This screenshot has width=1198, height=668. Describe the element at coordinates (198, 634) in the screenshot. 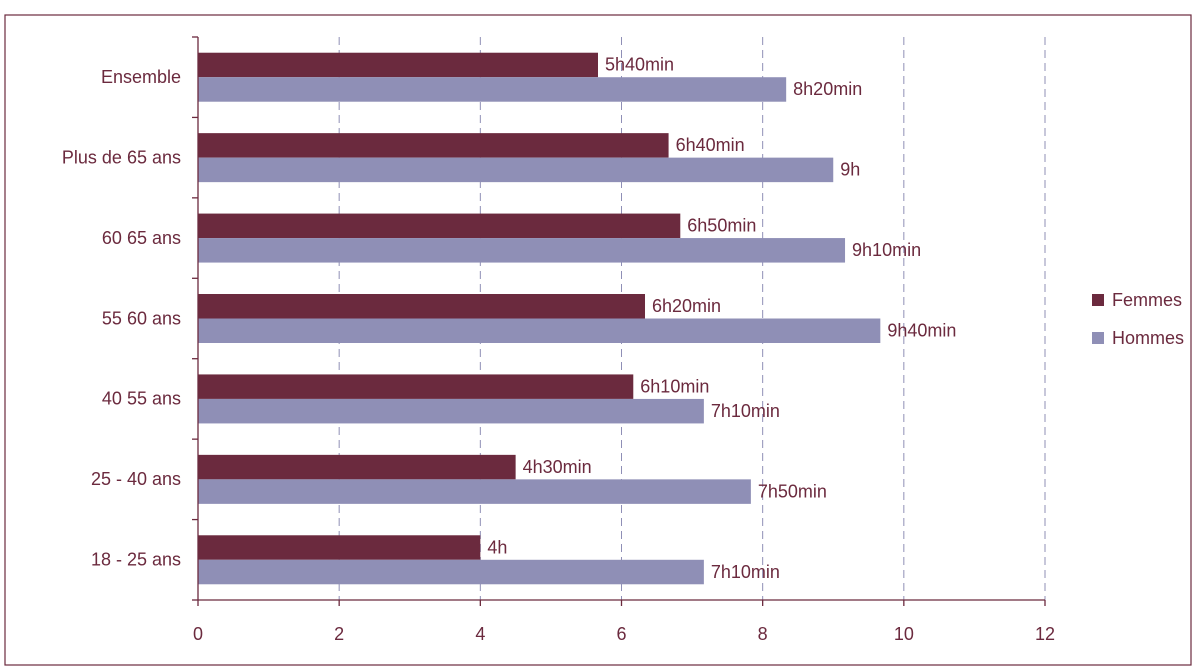

I see `x-tick-label: 0` at that location.